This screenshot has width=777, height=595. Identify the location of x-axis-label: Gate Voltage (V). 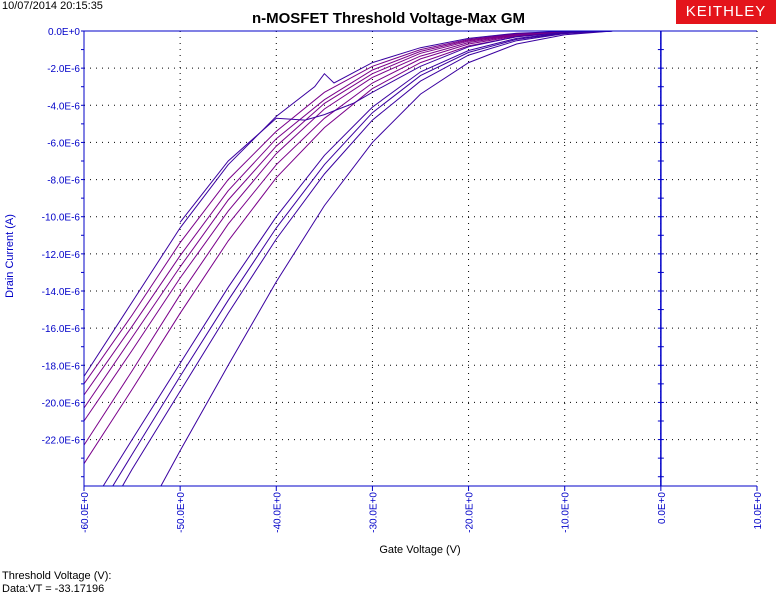
(419, 550).